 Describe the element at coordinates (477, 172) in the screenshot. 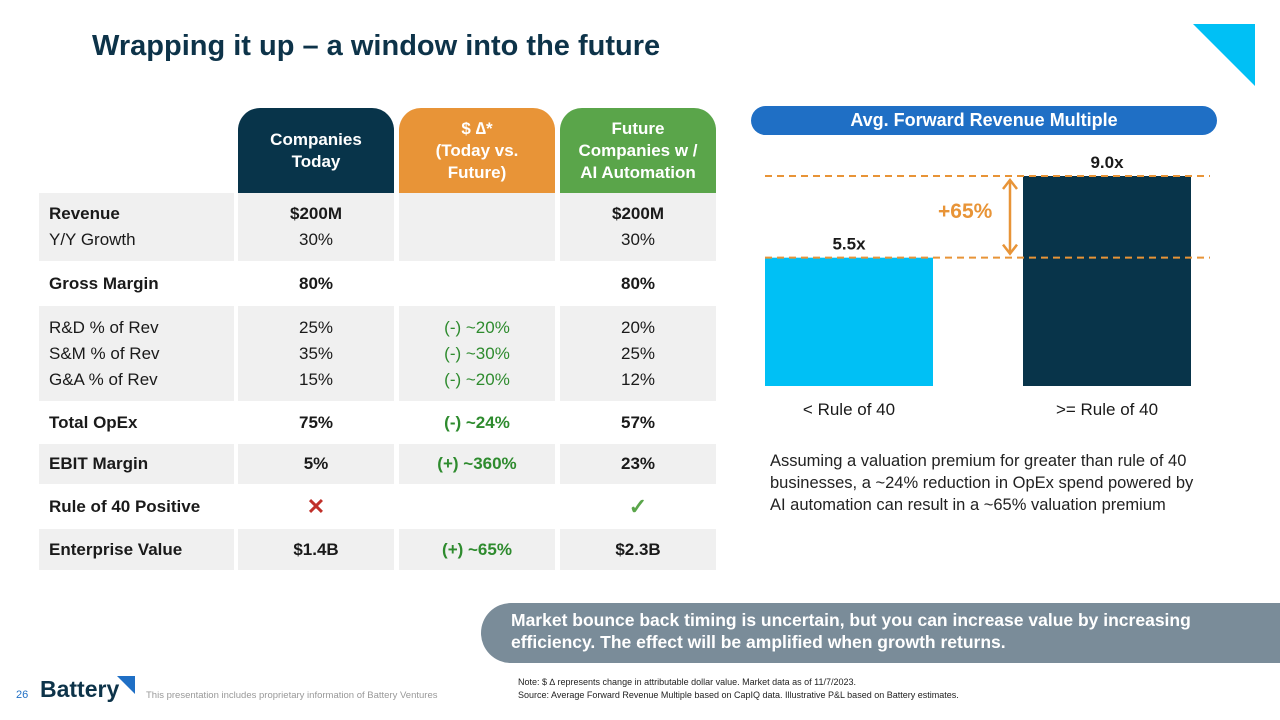

I see `header-line: Future)` at that location.